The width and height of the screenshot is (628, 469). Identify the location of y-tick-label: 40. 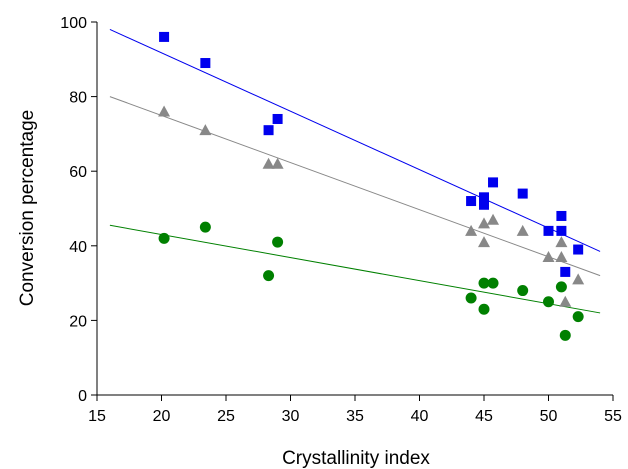
(78, 247).